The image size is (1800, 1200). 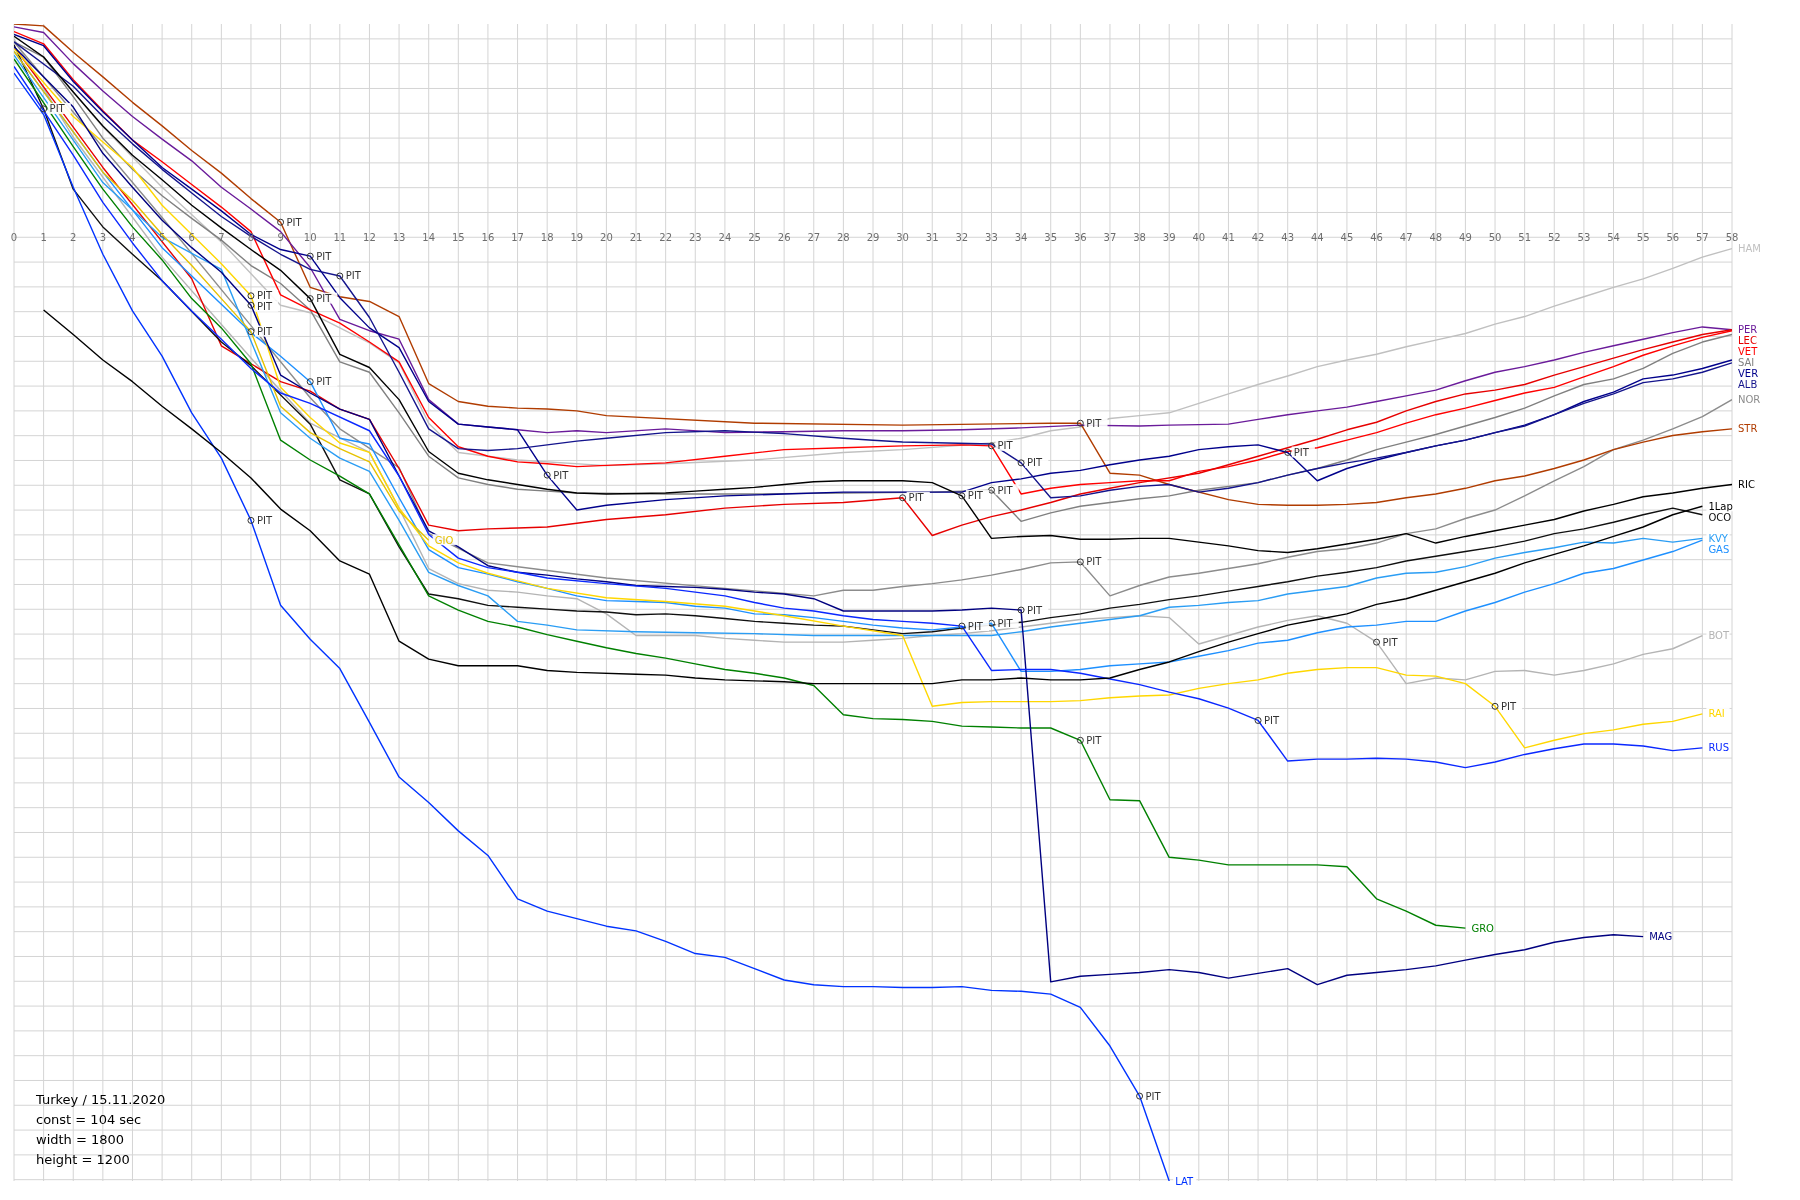 What do you see at coordinates (666, 237) in the screenshot?
I see `x-tick-label: 22` at bounding box center [666, 237].